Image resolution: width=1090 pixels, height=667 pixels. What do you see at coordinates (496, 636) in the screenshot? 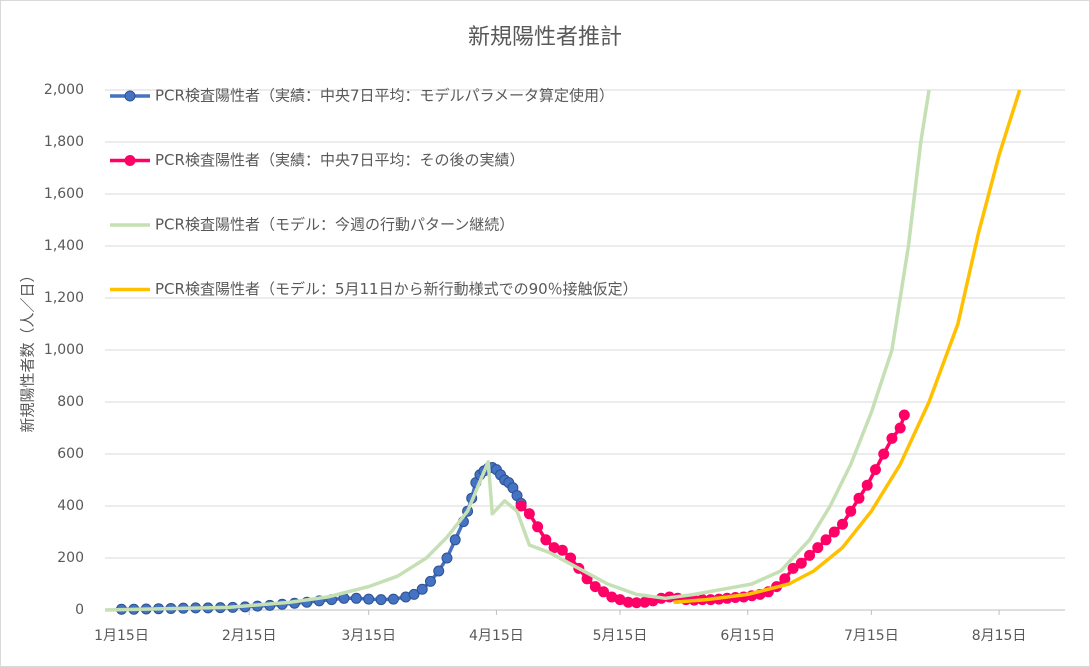
I see `x-tick-label: 4月15日` at bounding box center [496, 636].